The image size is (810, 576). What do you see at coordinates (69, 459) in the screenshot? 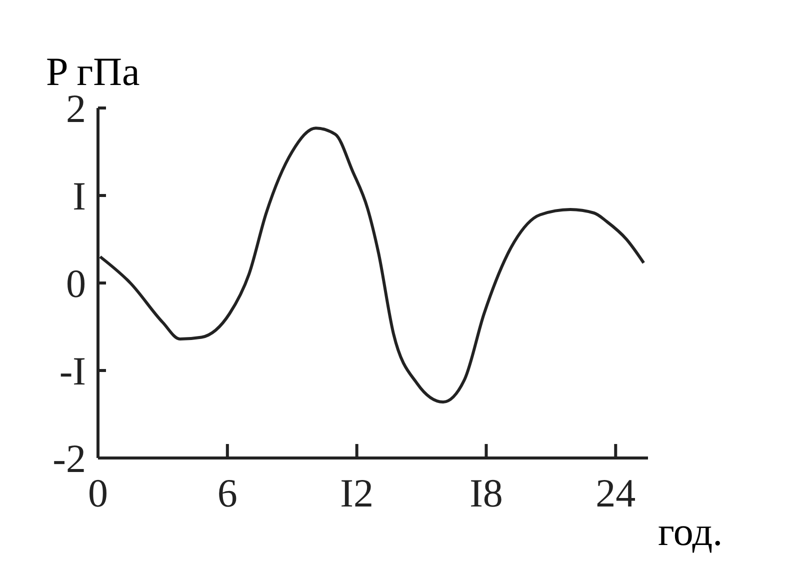
I see `y-tick-label: -2` at bounding box center [69, 459].